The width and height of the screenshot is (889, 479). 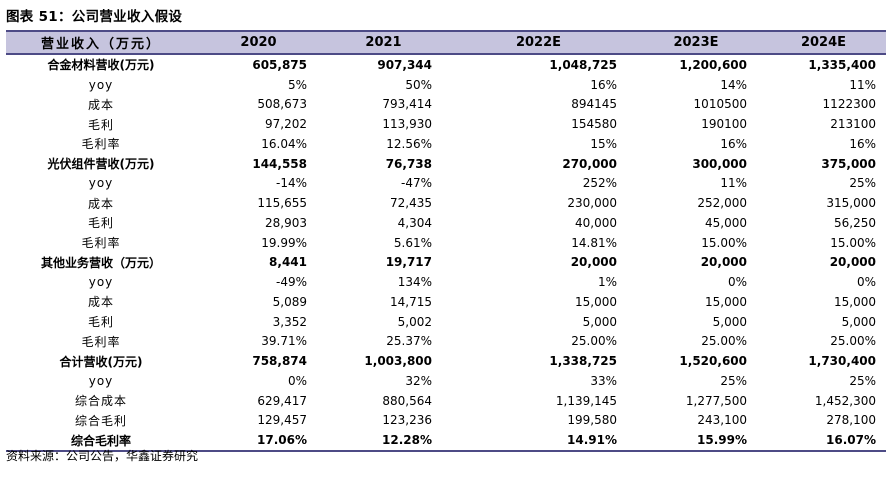 I want to click on table-row: 毛利率 19.99% 5.61% 14.81% 15.00% 15.00%, so click(x=446, y=243).